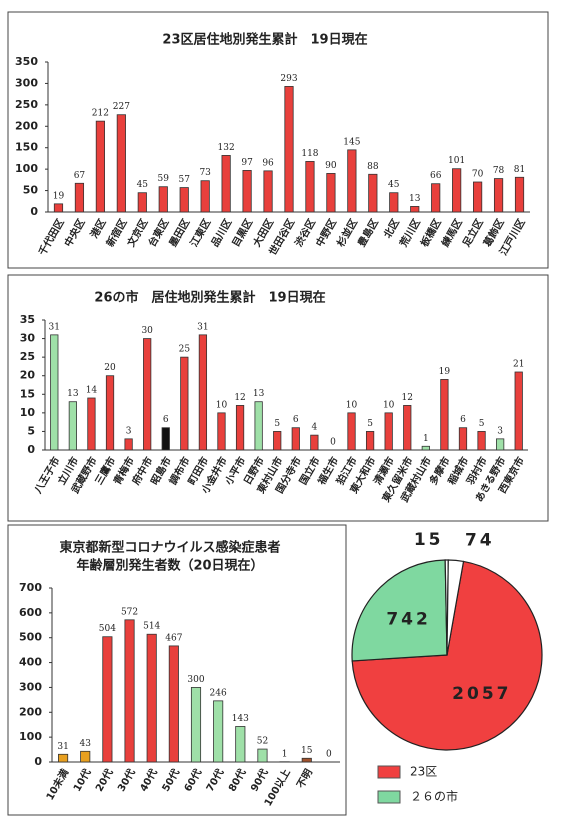  What do you see at coordinates (205, 173) in the screenshot?
I see `value-label: 73` at bounding box center [205, 173].